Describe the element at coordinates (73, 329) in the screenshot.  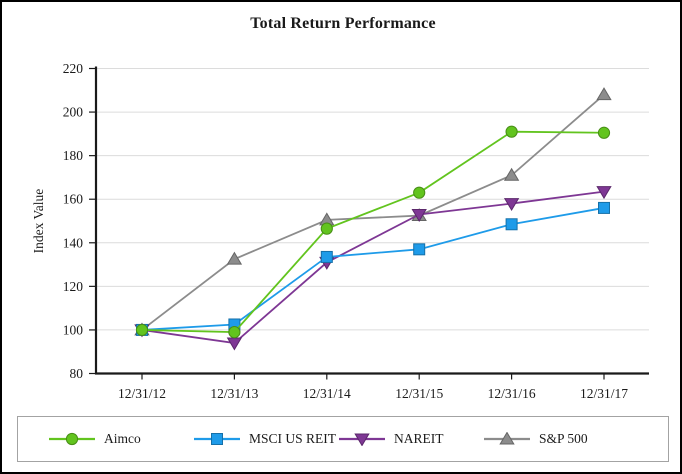
I see `y-tick-label: 100` at that location.